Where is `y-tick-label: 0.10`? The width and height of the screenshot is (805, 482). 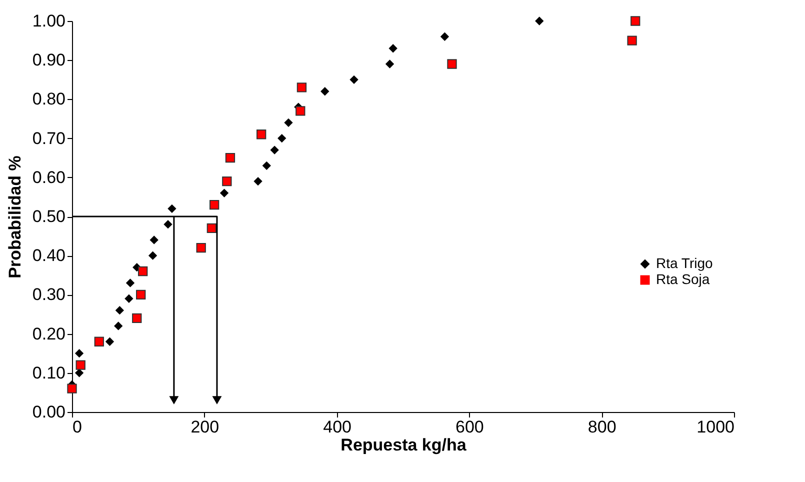
y-tick-label: 0.10 is located at coordinates (49, 372).